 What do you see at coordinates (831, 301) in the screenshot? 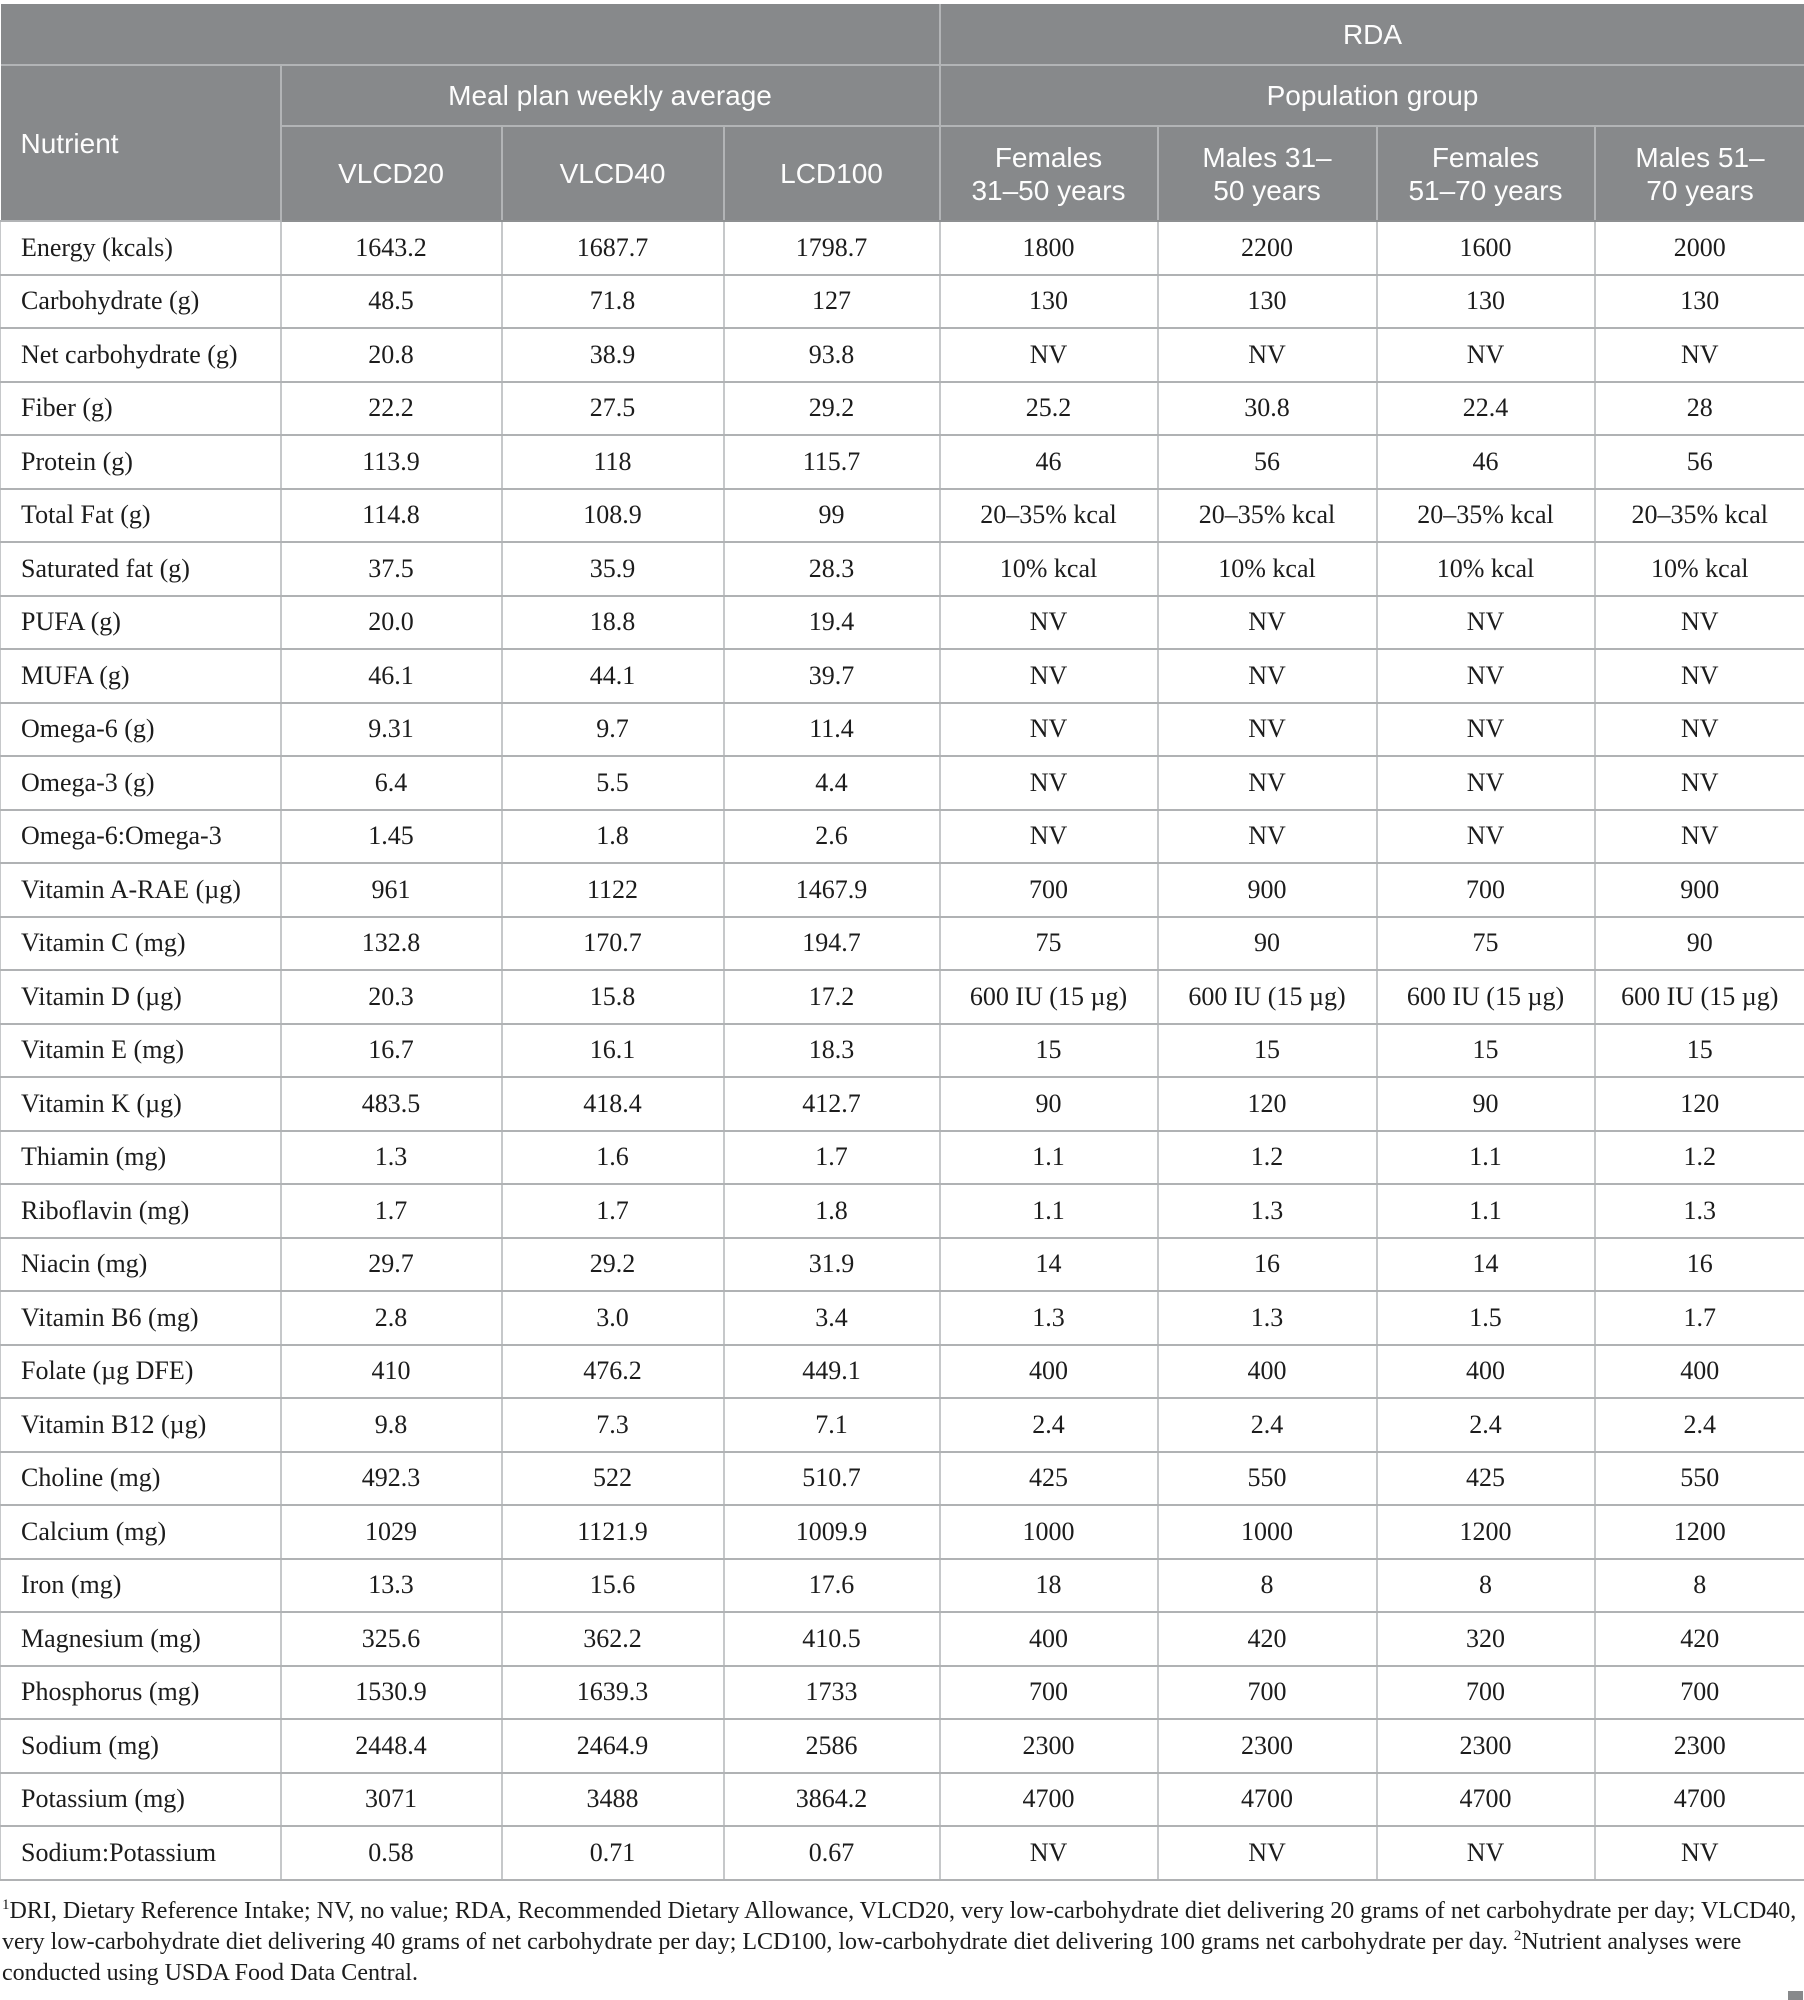
I see `value-cell: 127` at bounding box center [831, 301].